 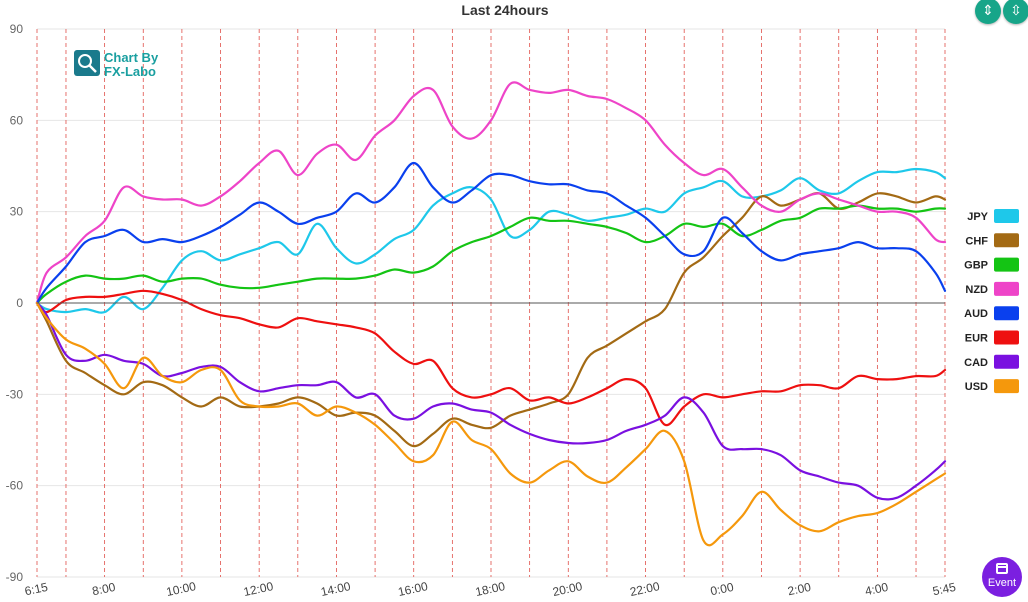 I want to click on event-button: Event, so click(x=1002, y=577).